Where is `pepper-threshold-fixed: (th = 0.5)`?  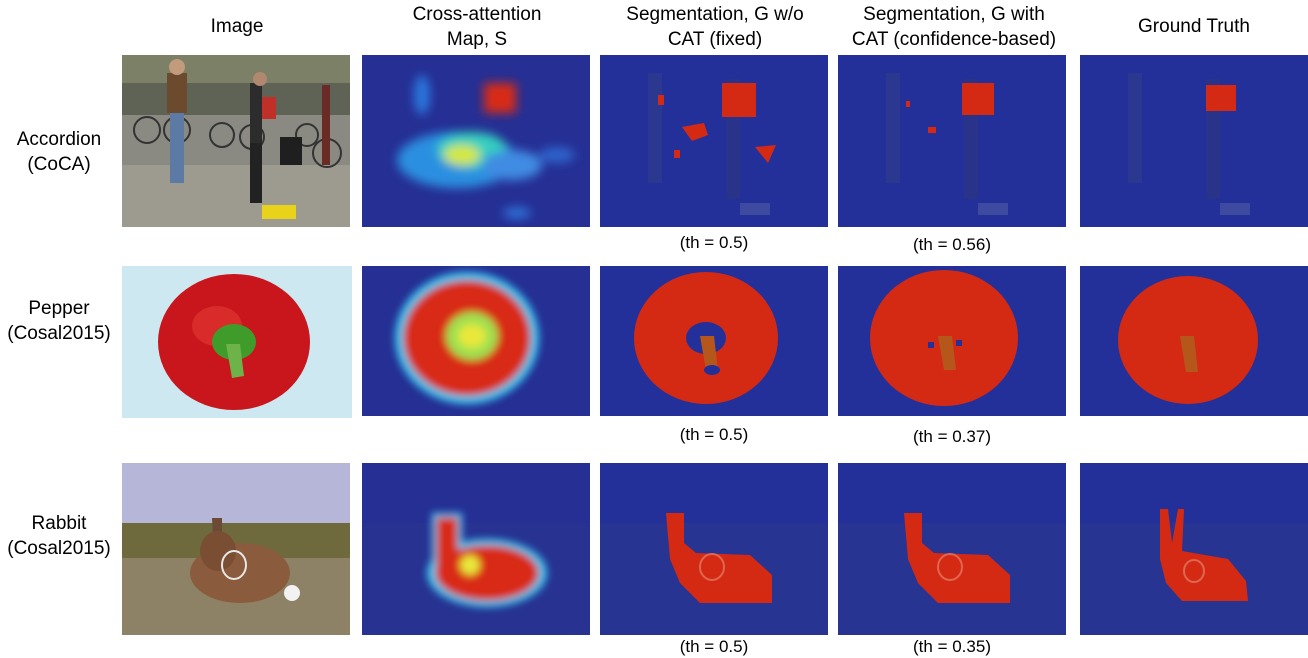
pepper-threshold-fixed: (th = 0.5) is located at coordinates (714, 434).